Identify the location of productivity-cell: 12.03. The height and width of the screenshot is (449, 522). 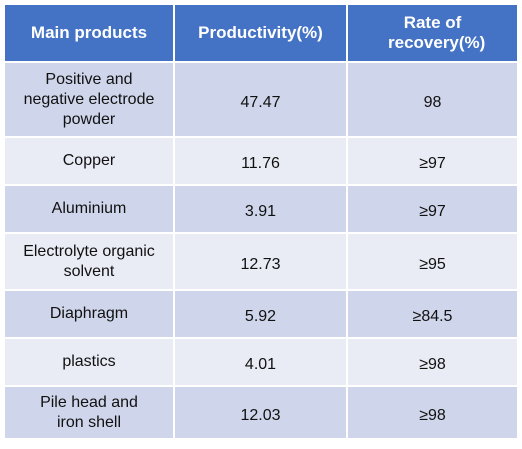
(260, 412).